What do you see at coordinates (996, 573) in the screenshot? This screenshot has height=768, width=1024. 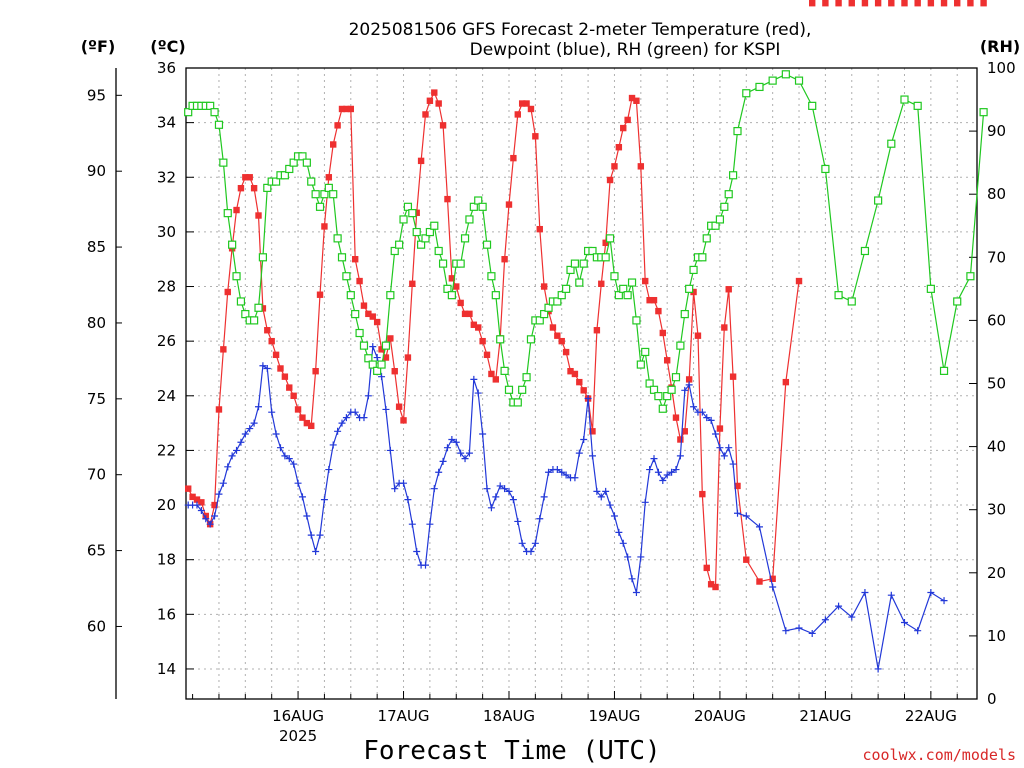 I see `rh-tick-label: 20` at bounding box center [996, 573].